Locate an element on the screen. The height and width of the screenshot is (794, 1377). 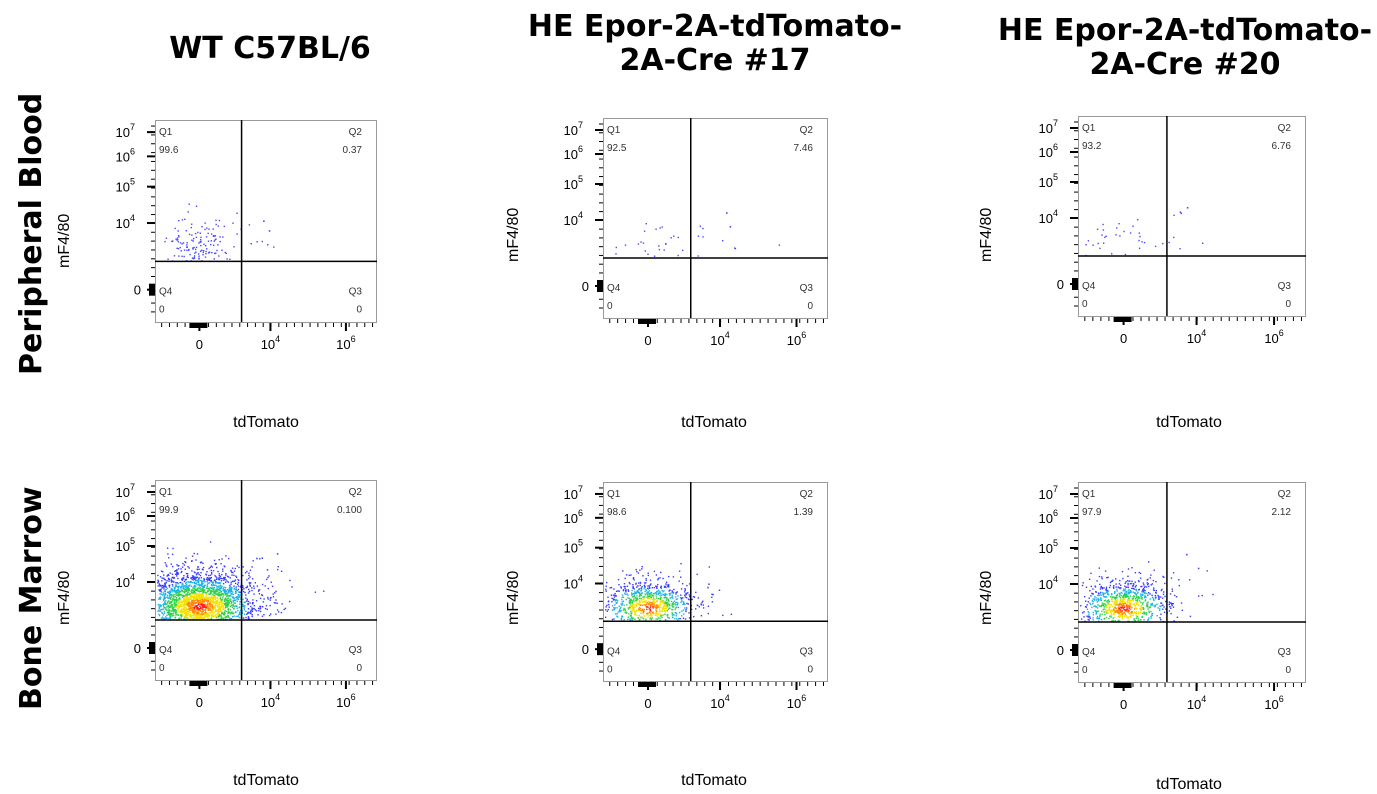
x-tick-label: 0 is located at coordinates (647, 703).